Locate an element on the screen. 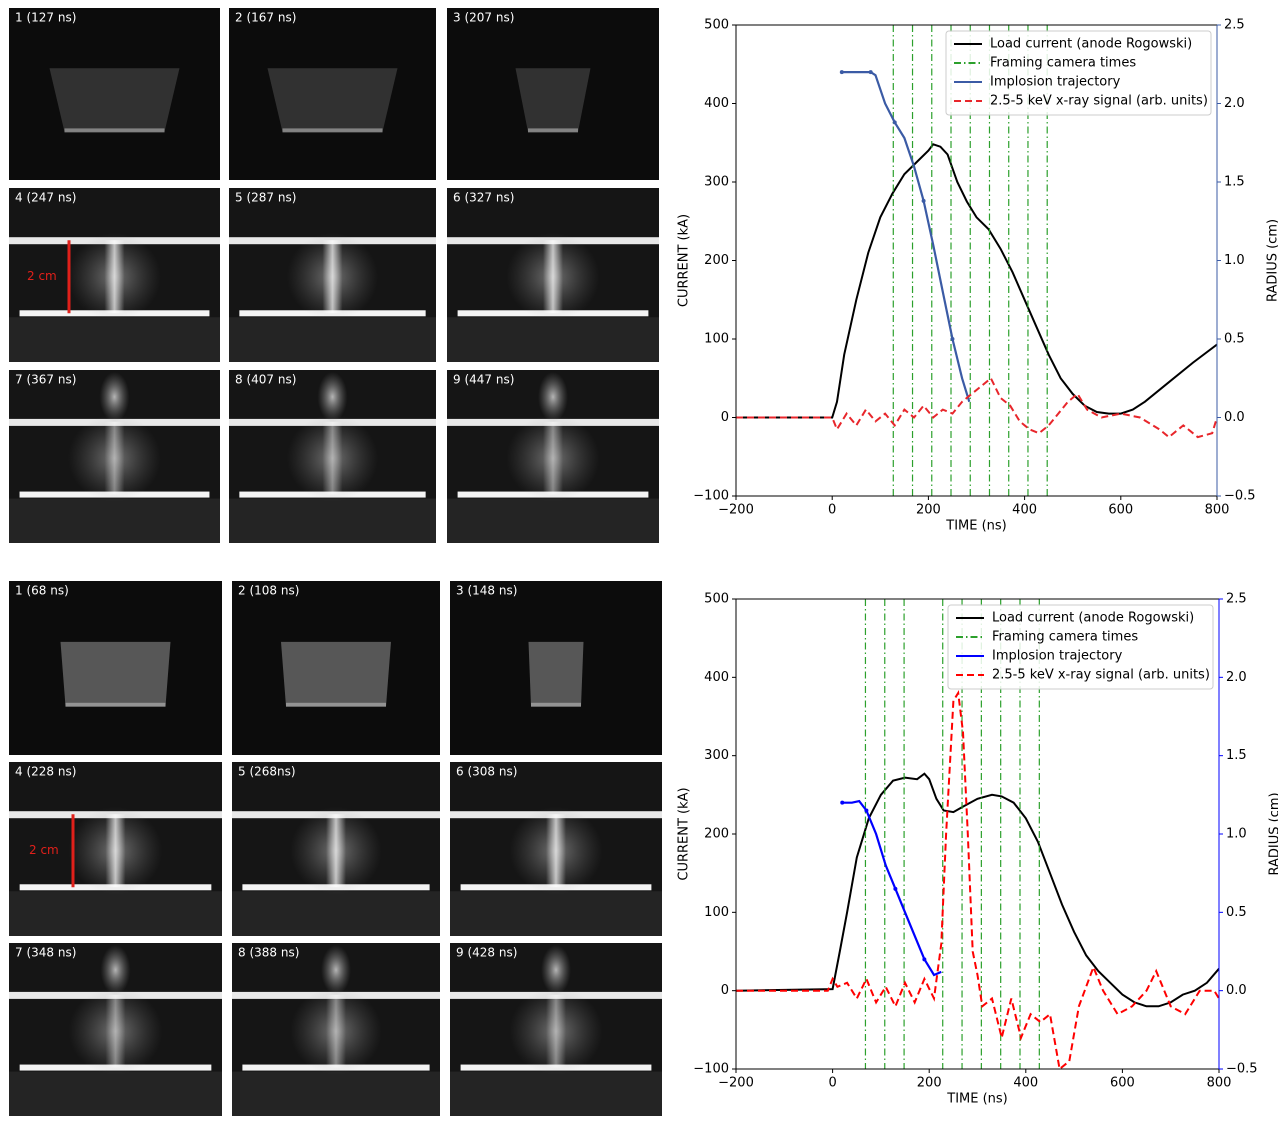  legend-label: 2.5-5 keV x-ray signal (arb. units) is located at coordinates (1101, 675).